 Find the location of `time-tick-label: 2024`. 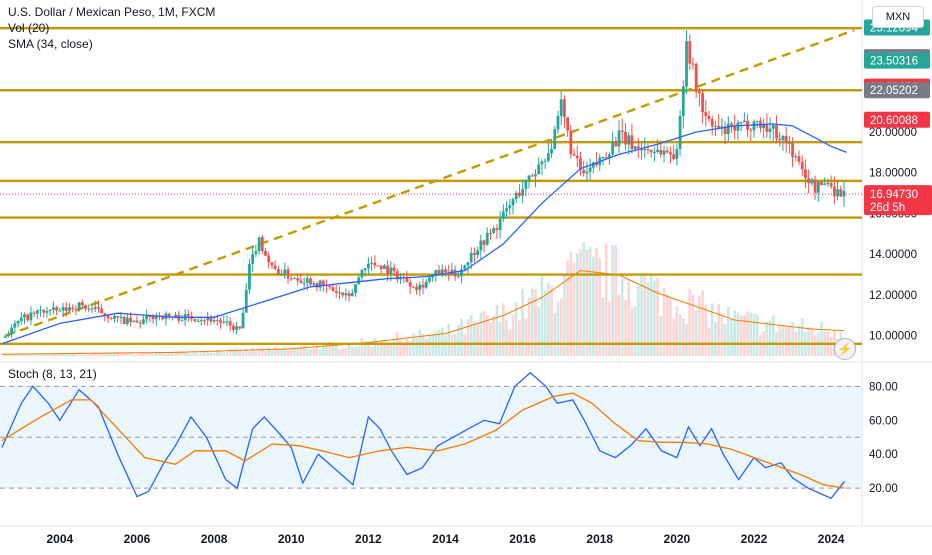

time-tick-label: 2024 is located at coordinates (831, 539).